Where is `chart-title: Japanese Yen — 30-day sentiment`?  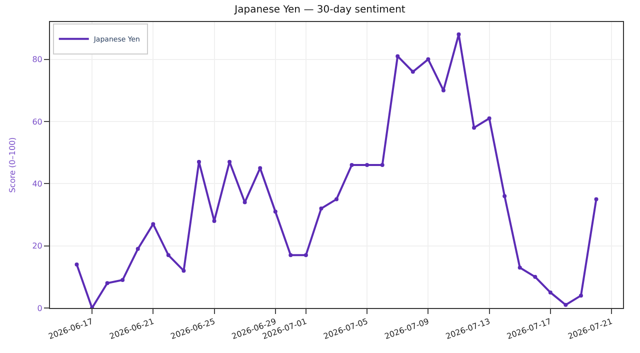 chart-title: Japanese Yen — 30-day sentiment is located at coordinates (320, 10).